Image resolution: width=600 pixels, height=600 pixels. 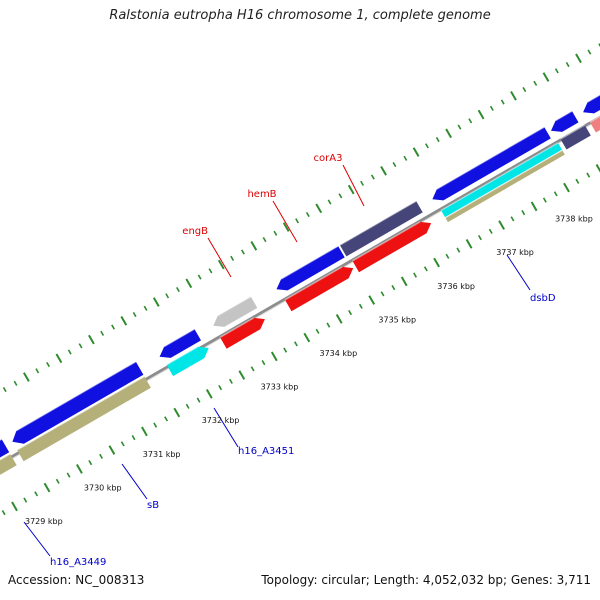 What do you see at coordinates (162, 454) in the screenshot?
I see `scale-label-3731: 3731 kbp` at bounding box center [162, 454].